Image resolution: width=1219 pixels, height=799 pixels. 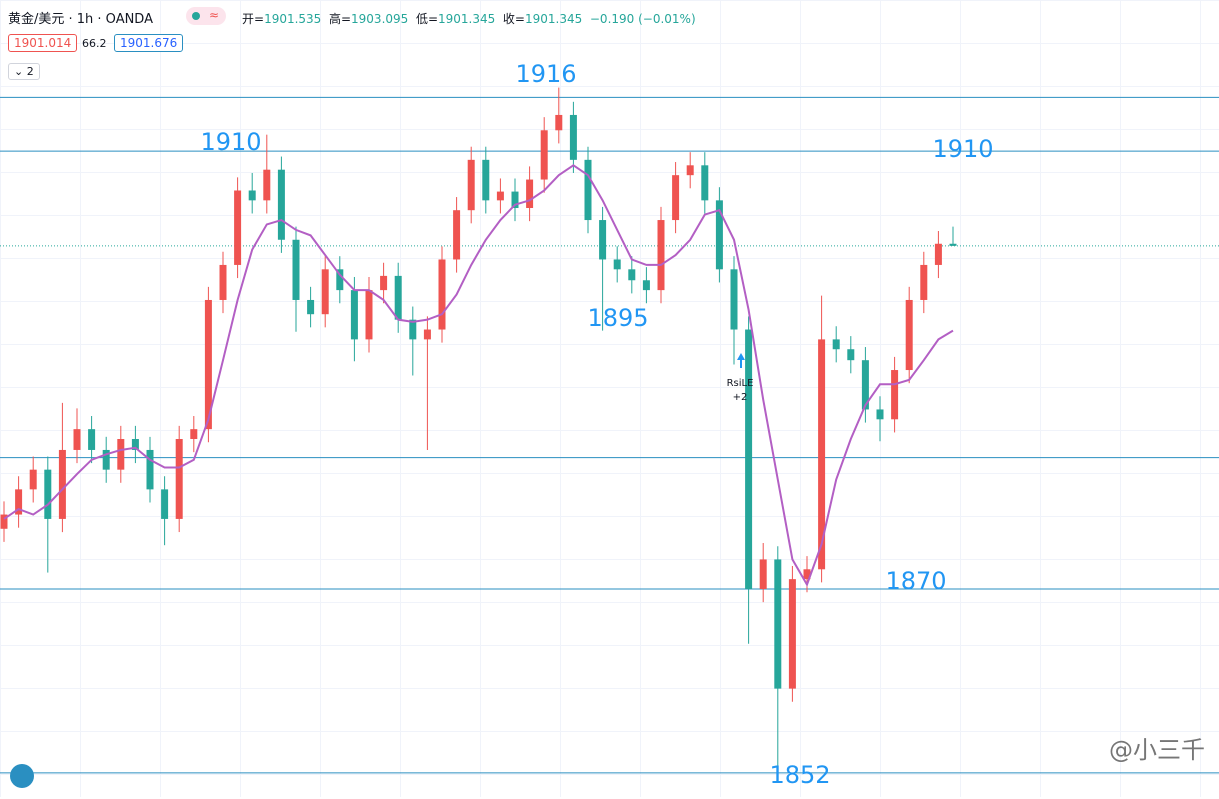 I want to click on change: −0.190 (−0.01%), so click(x=642, y=19).